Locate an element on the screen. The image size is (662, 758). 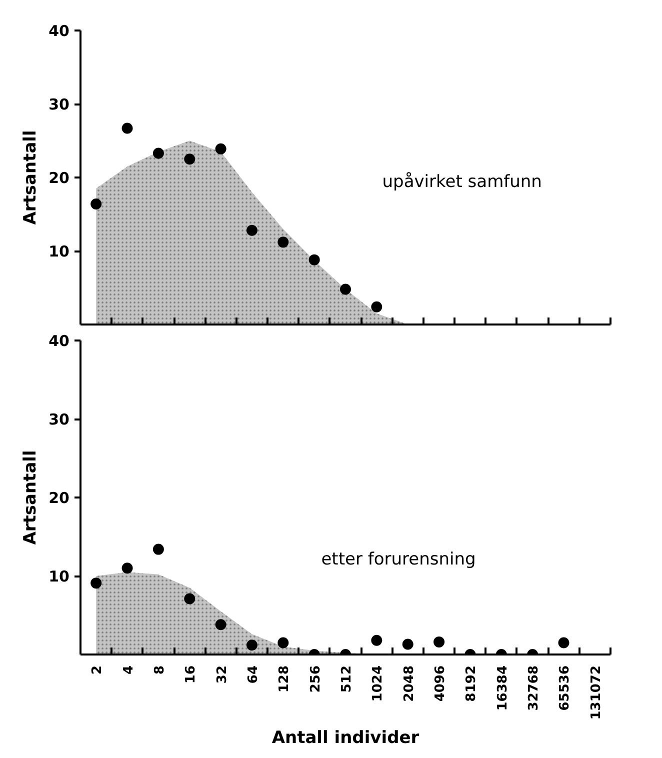
annotation: upåvirket samfunn is located at coordinates (462, 182).